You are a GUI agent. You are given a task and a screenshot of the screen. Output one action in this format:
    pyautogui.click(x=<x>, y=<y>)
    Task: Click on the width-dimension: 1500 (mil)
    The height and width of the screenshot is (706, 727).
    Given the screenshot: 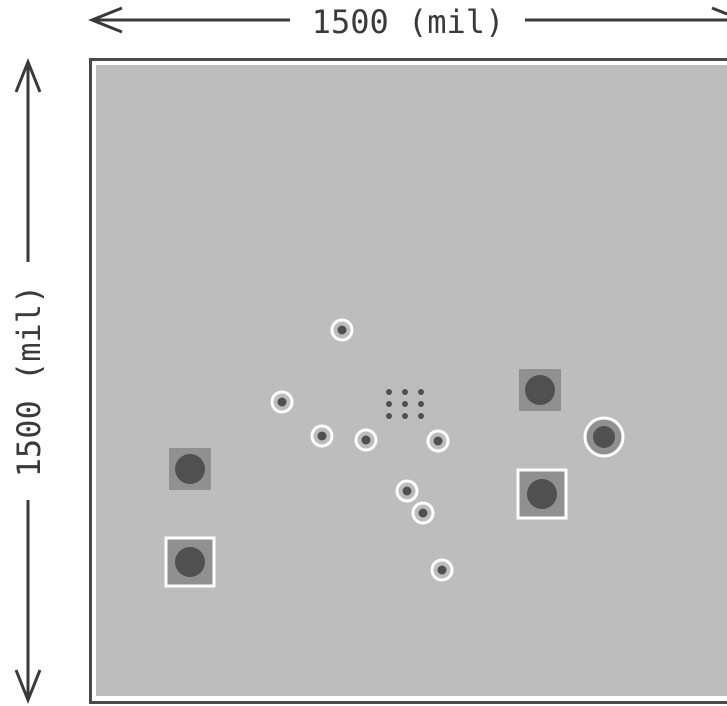 What is the action you would take?
    pyautogui.click(x=407, y=22)
    